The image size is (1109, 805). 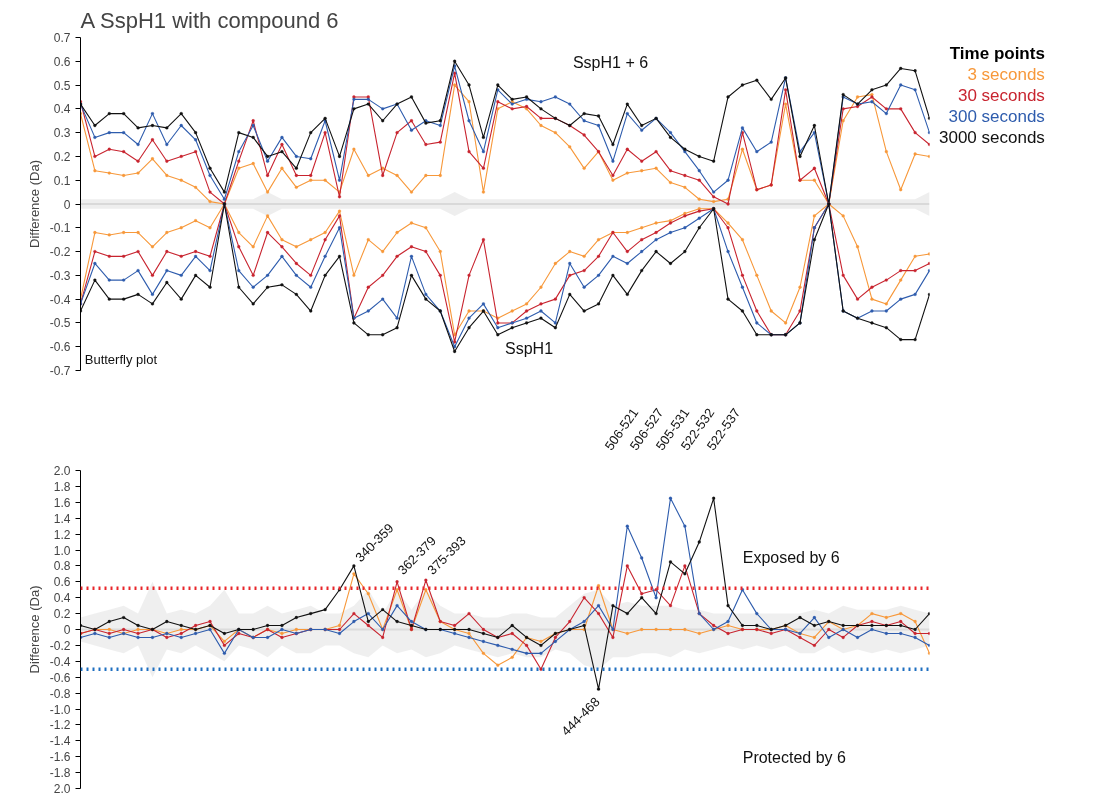 I want to click on y-tick-label: 1.2, so click(x=62, y=534).